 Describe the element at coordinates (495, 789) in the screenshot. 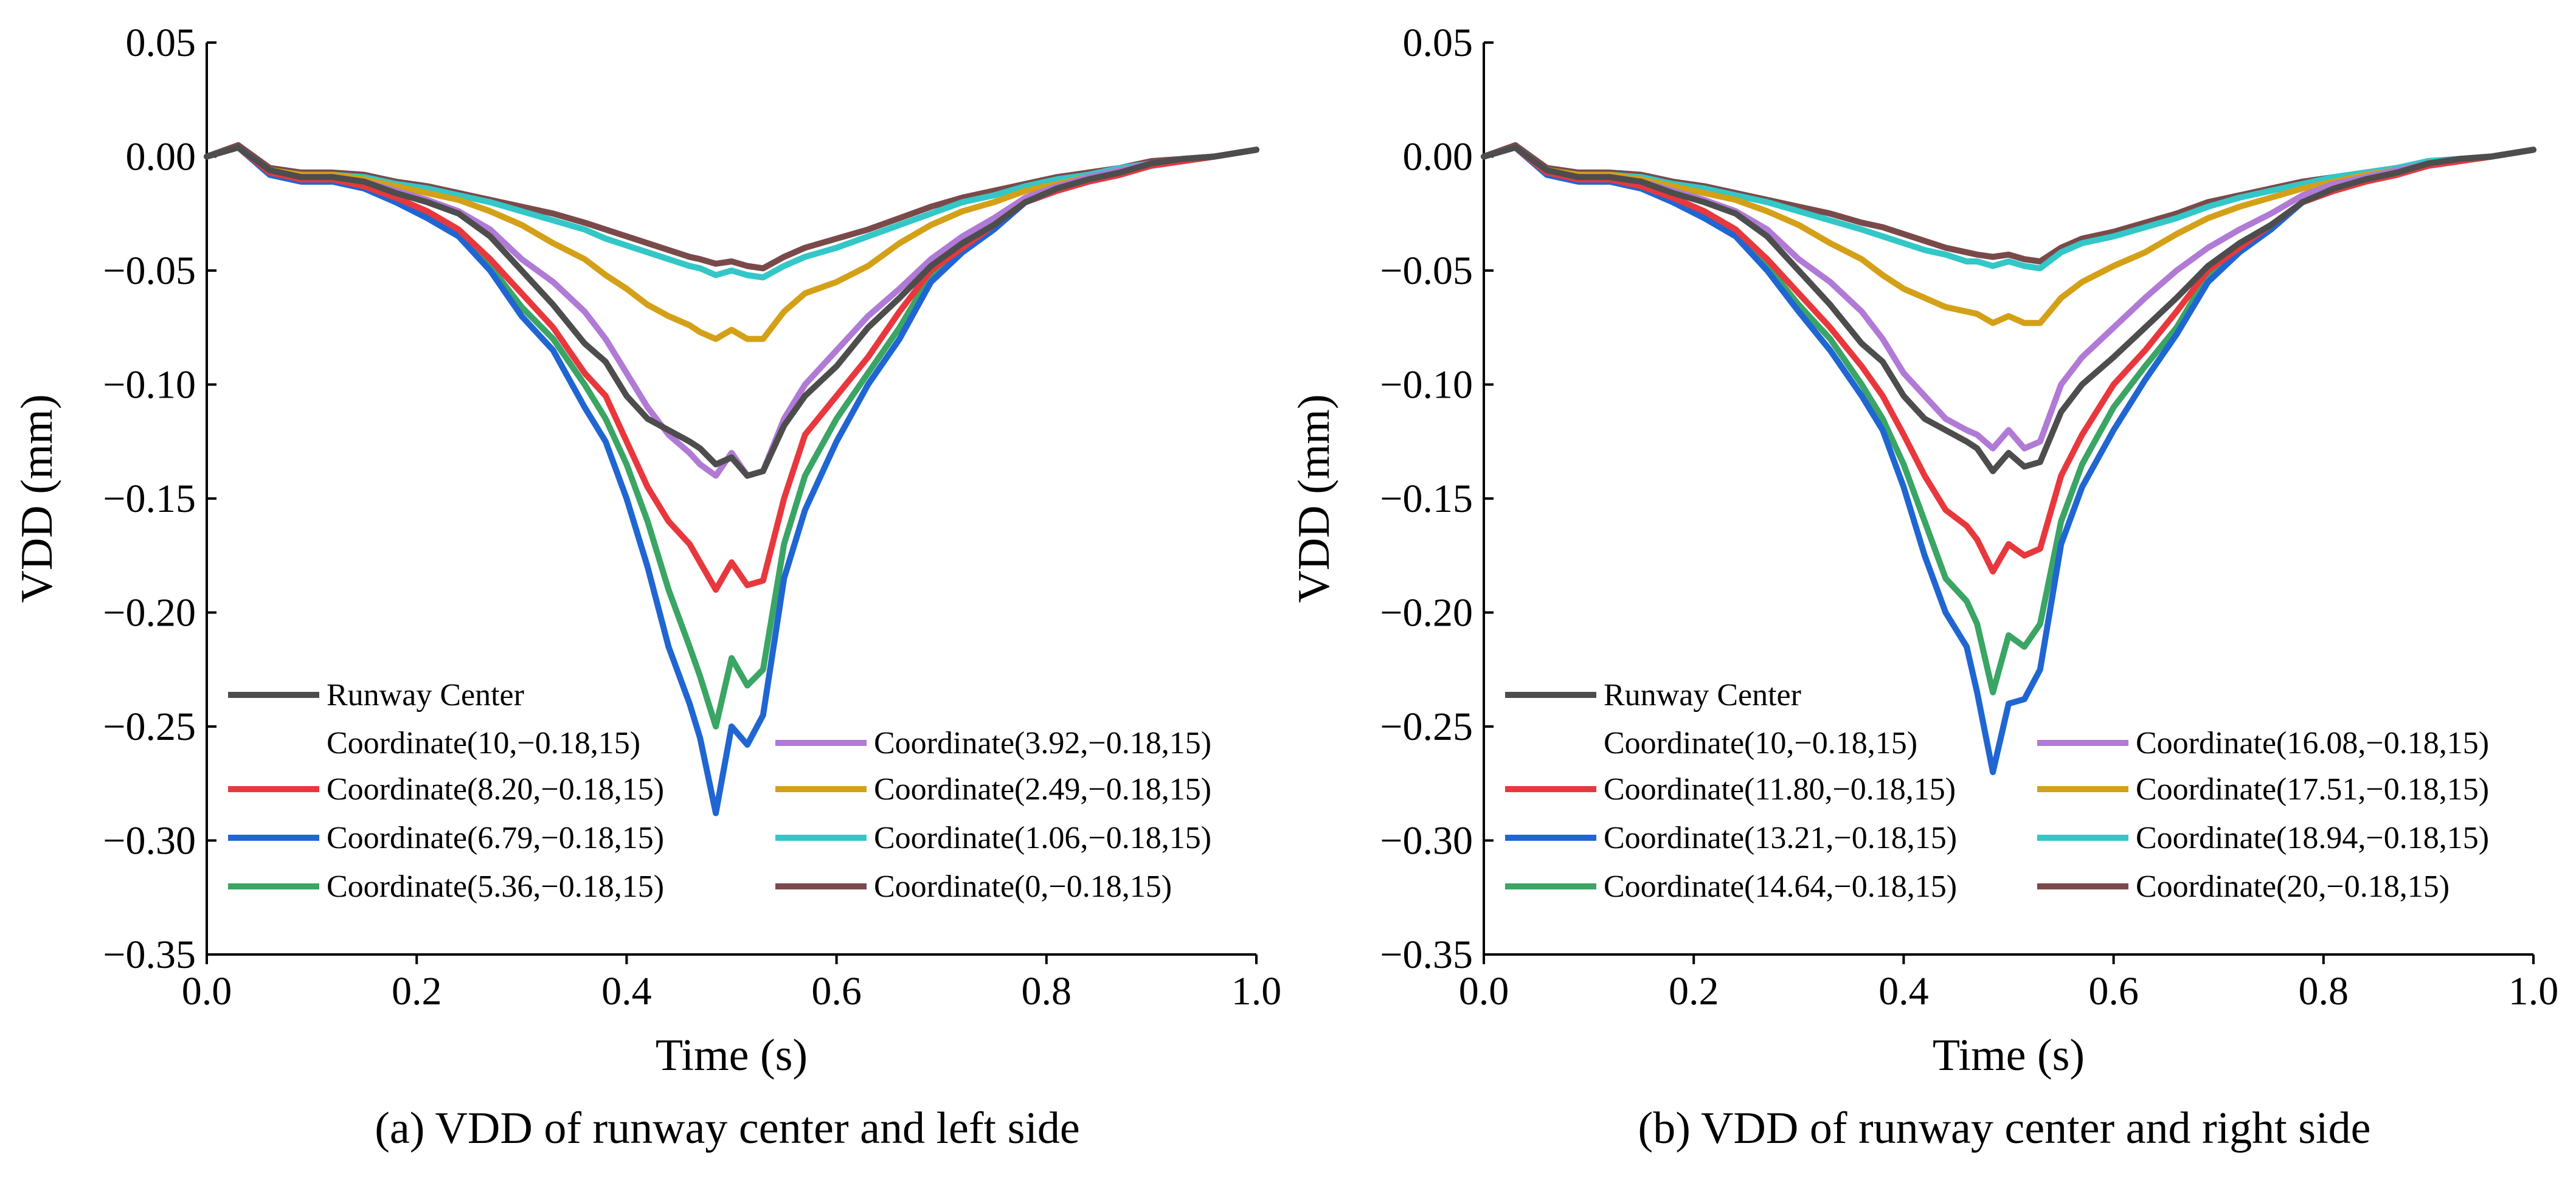

I see `legend-label: Coordinate(8.20,−0.18,15)` at that location.